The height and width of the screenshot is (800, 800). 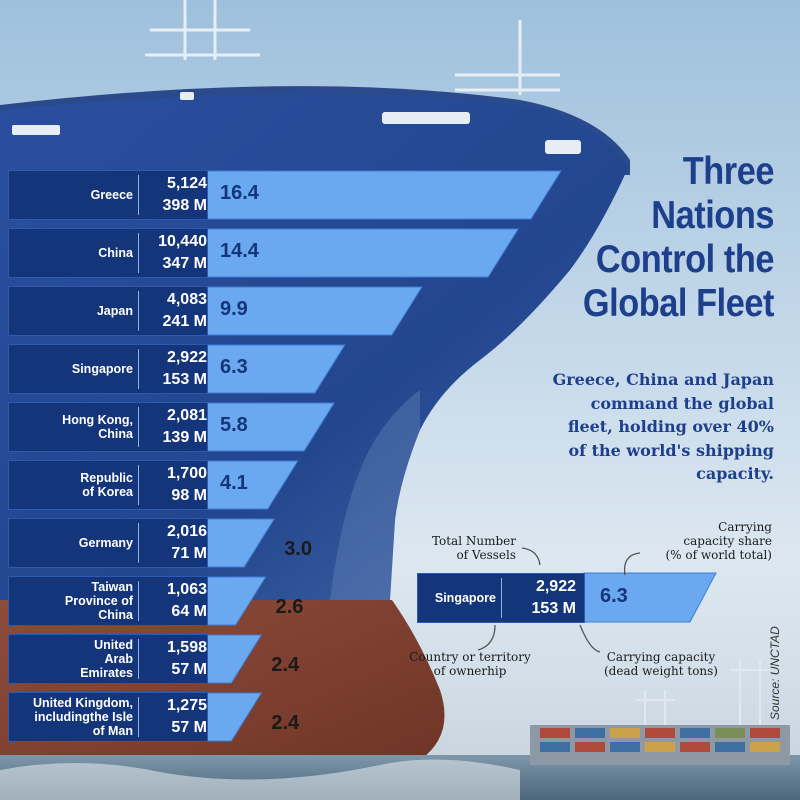 What do you see at coordinates (186, 705) in the screenshot?
I see `vessel-count: 1,275` at bounding box center [186, 705].